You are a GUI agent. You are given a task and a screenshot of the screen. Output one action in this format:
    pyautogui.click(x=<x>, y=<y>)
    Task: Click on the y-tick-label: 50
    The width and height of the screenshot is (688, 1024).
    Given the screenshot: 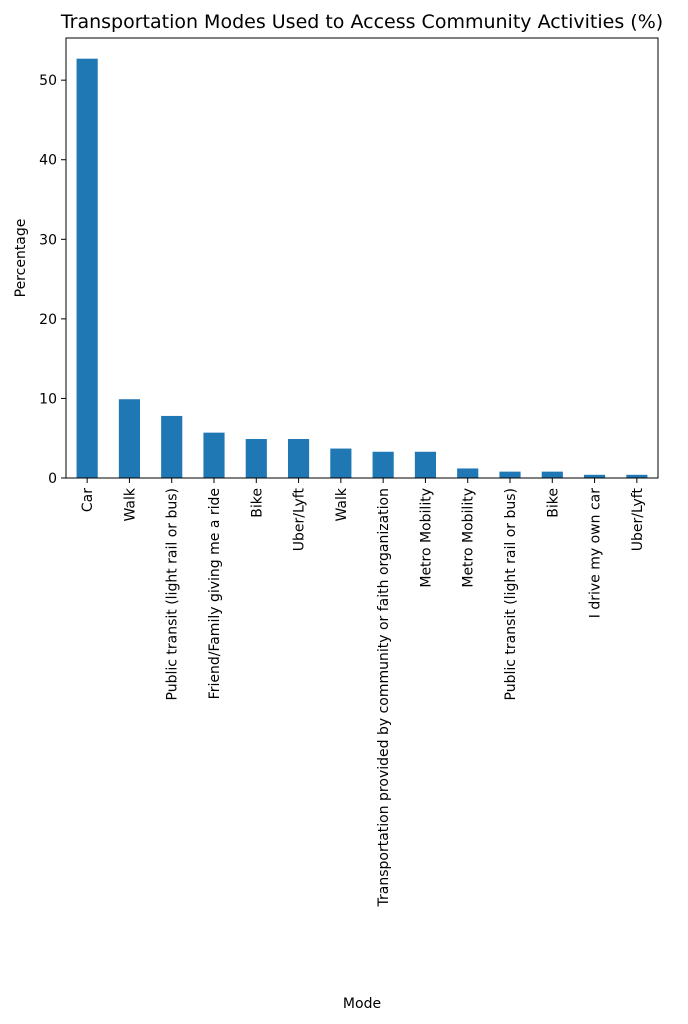 What is the action you would take?
    pyautogui.click(x=48, y=81)
    